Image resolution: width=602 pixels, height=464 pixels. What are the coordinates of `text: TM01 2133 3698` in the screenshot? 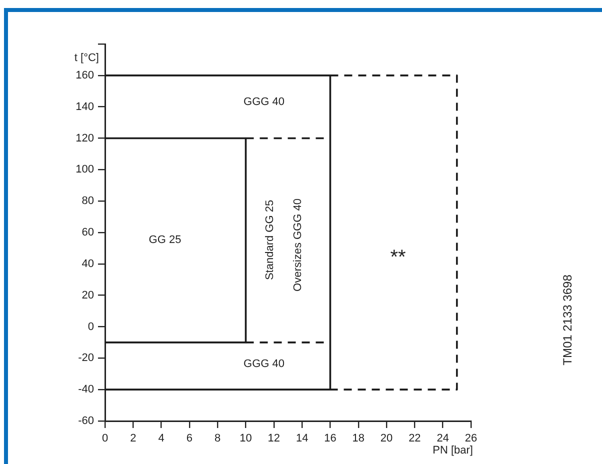 It's located at (567, 320).